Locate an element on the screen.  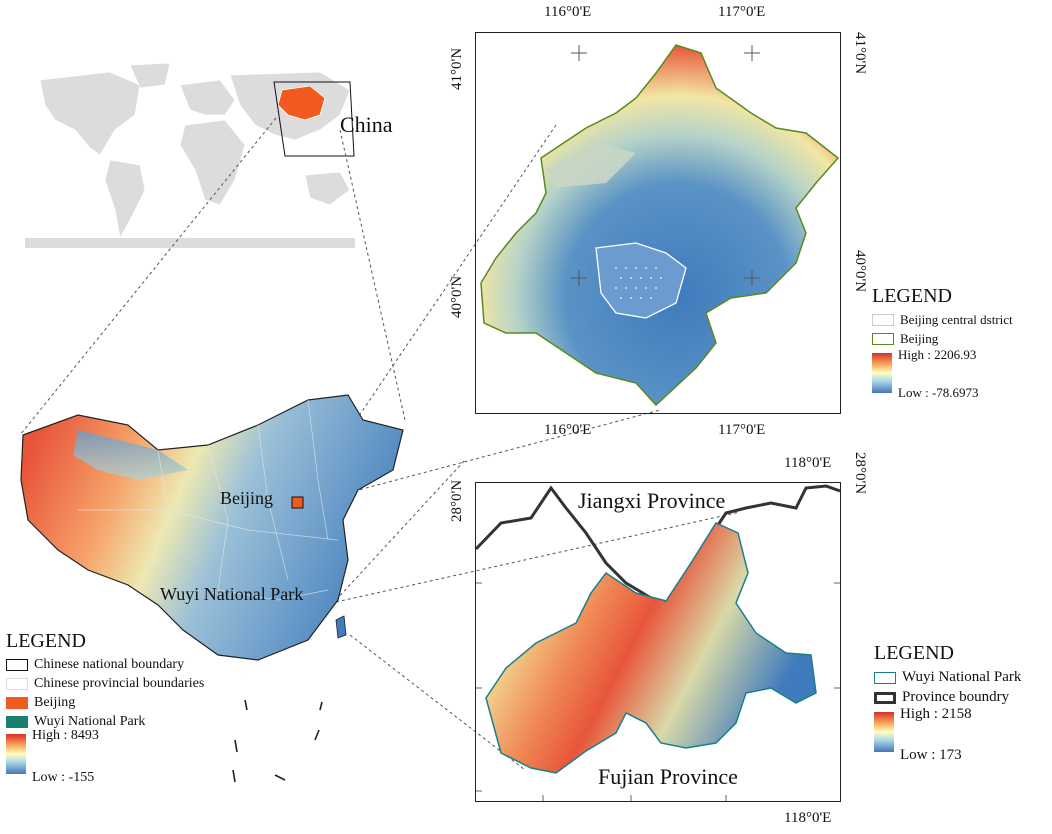
beijing-left-tick-40: 40°0'N is located at coordinates (457, 296).